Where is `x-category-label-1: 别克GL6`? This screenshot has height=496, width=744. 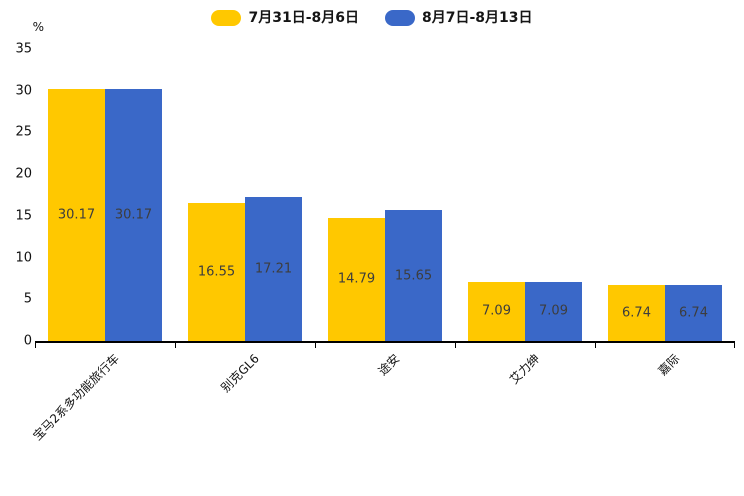
x-category-label-1: 别克GL6 is located at coordinates (240, 373).